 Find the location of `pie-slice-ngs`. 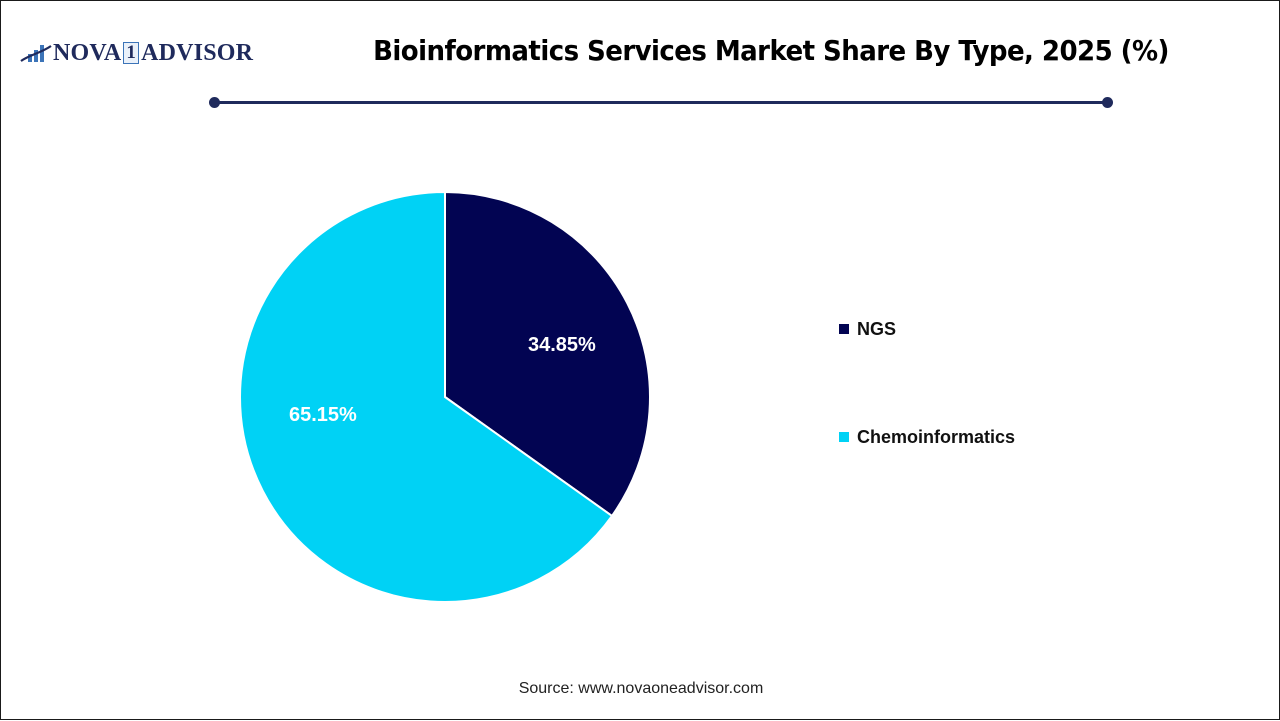

pie-slice-ngs is located at coordinates (547, 354).